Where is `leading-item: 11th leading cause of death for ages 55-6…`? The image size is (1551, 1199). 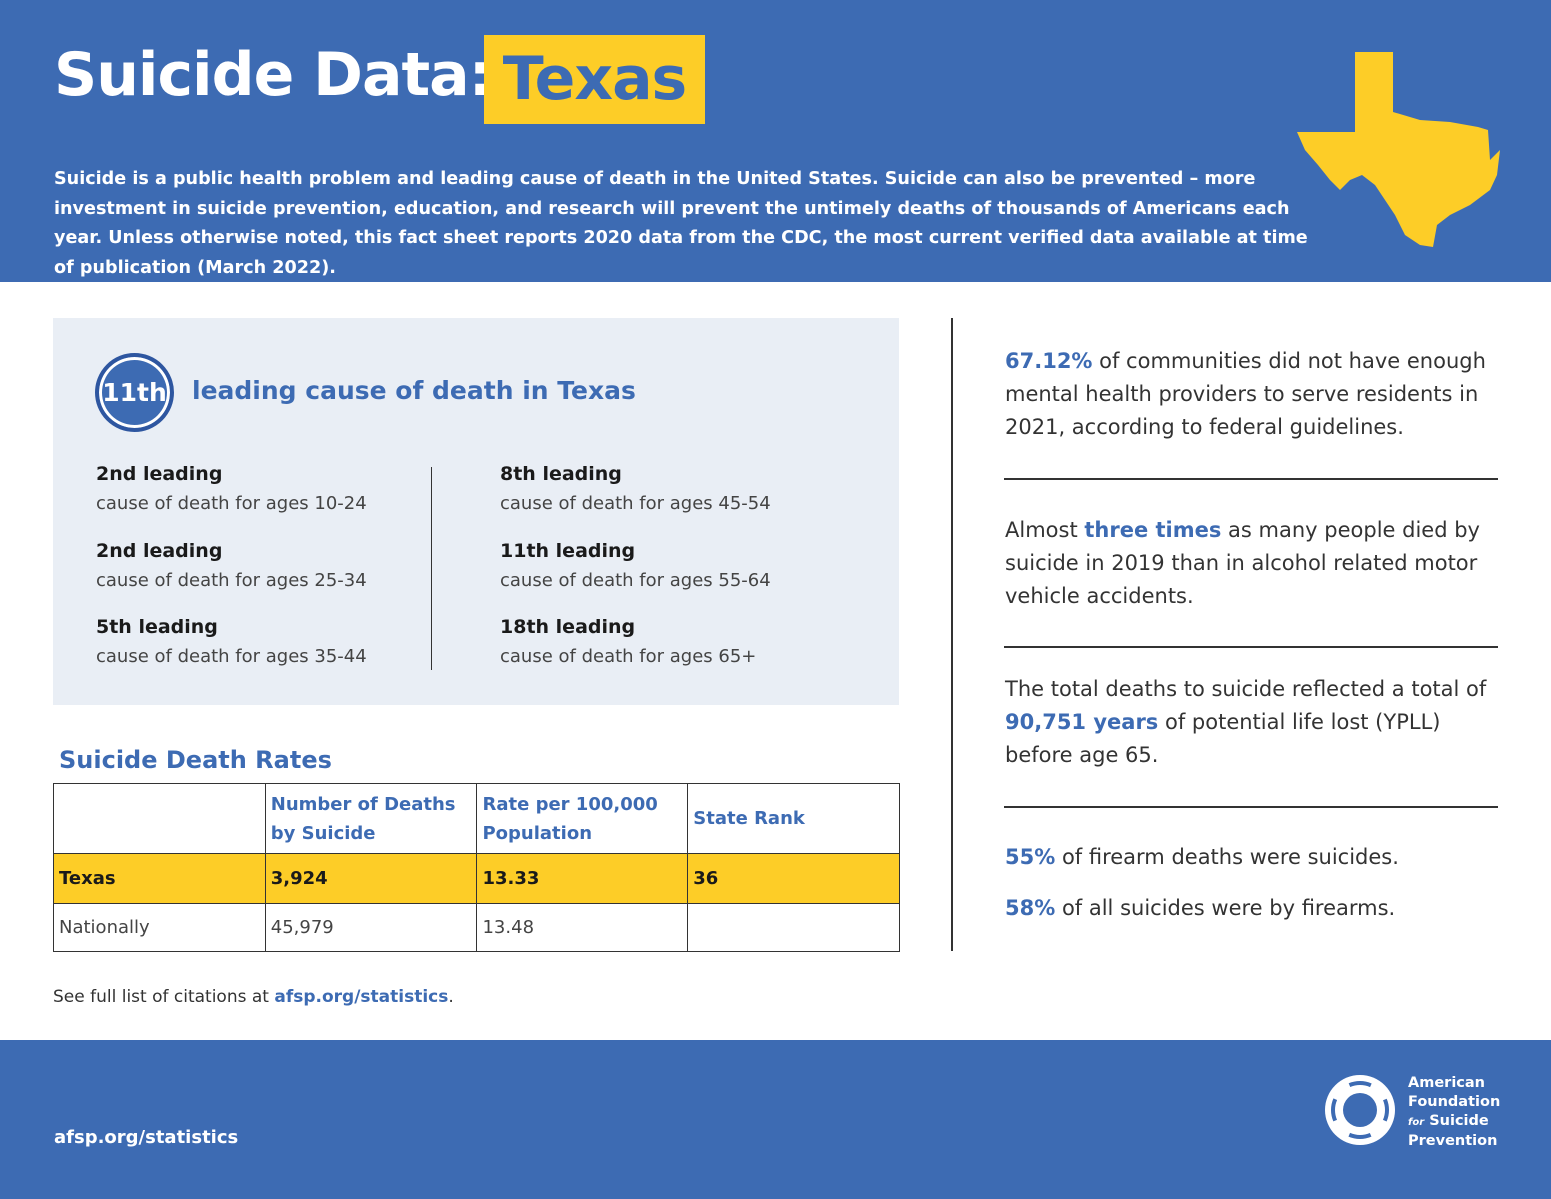
leading-item: 11th leading cause of death for ages 55-6… is located at coordinates (665, 565).